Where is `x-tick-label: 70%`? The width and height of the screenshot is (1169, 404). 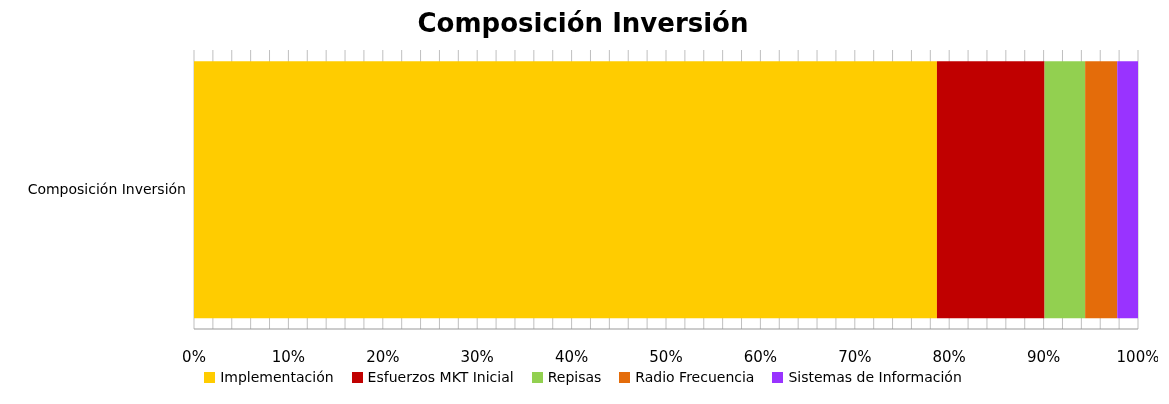 x-tick-label: 70% is located at coordinates (855, 356).